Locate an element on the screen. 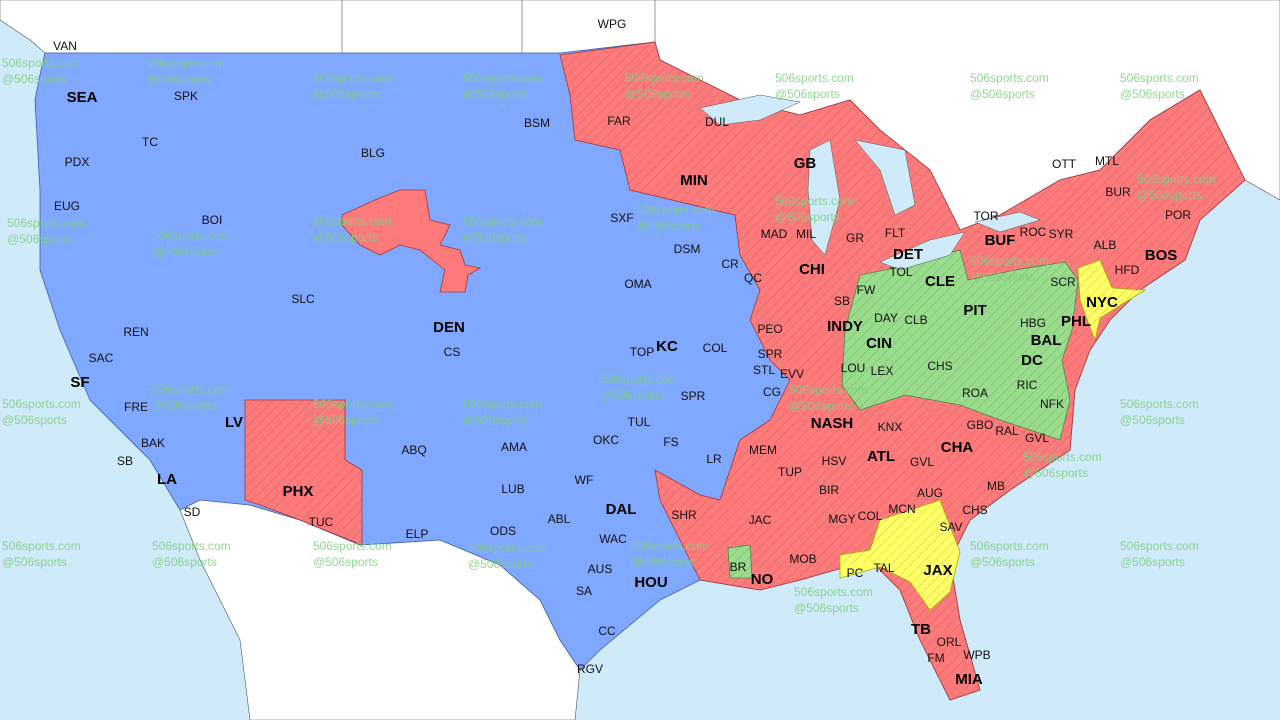  city-label: REN is located at coordinates (135, 332).